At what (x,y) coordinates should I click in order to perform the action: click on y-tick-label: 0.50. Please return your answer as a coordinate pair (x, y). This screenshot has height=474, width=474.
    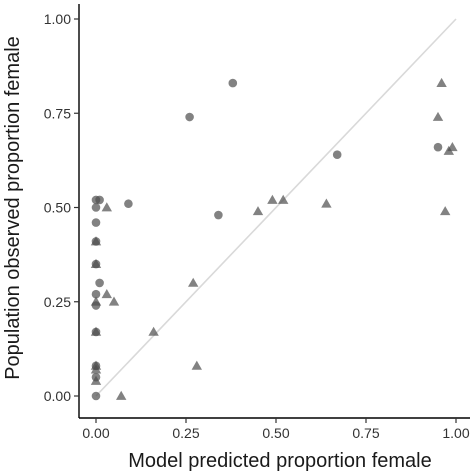
    Looking at the image, I should click on (57, 208).